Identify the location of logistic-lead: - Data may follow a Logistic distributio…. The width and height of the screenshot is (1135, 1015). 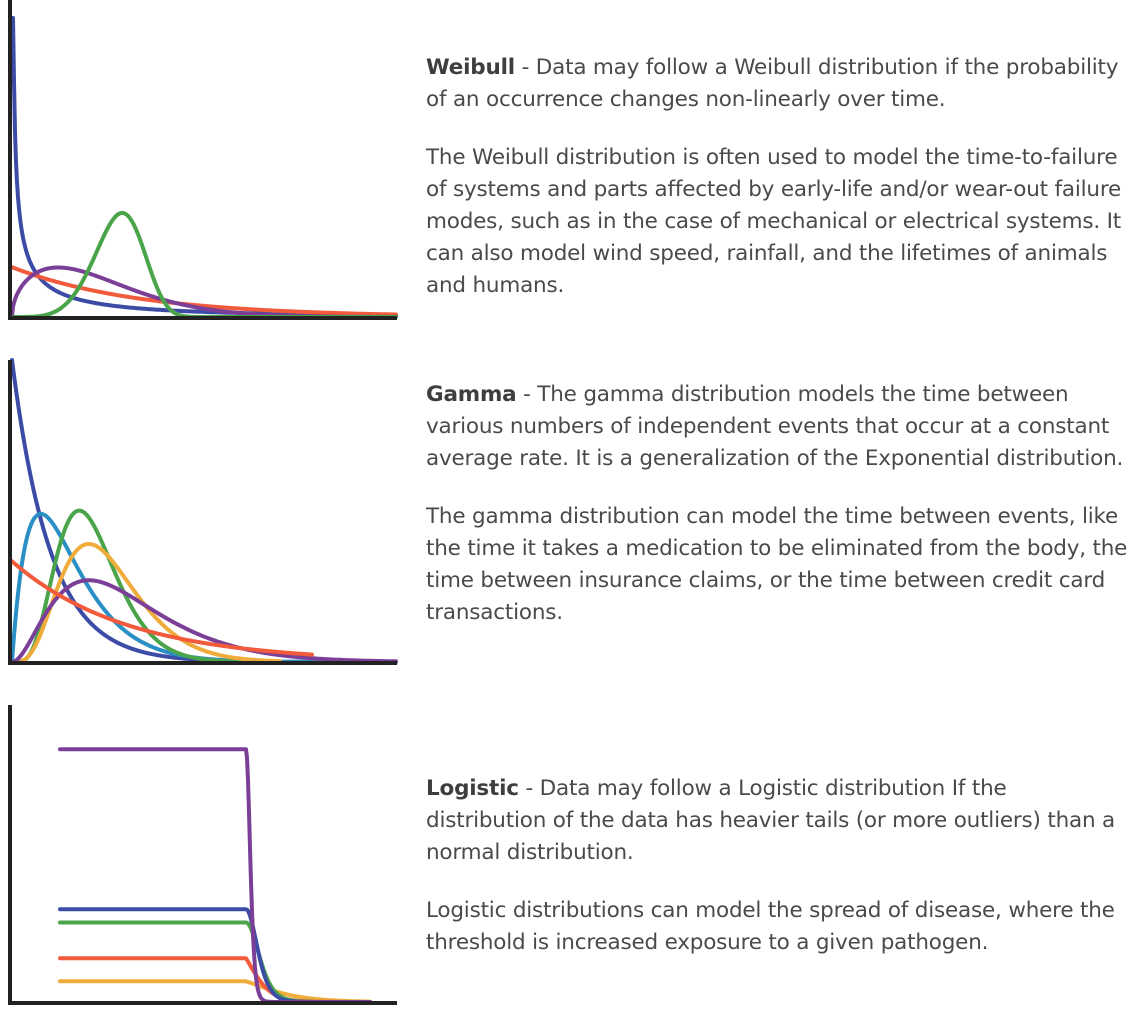
(771, 820).